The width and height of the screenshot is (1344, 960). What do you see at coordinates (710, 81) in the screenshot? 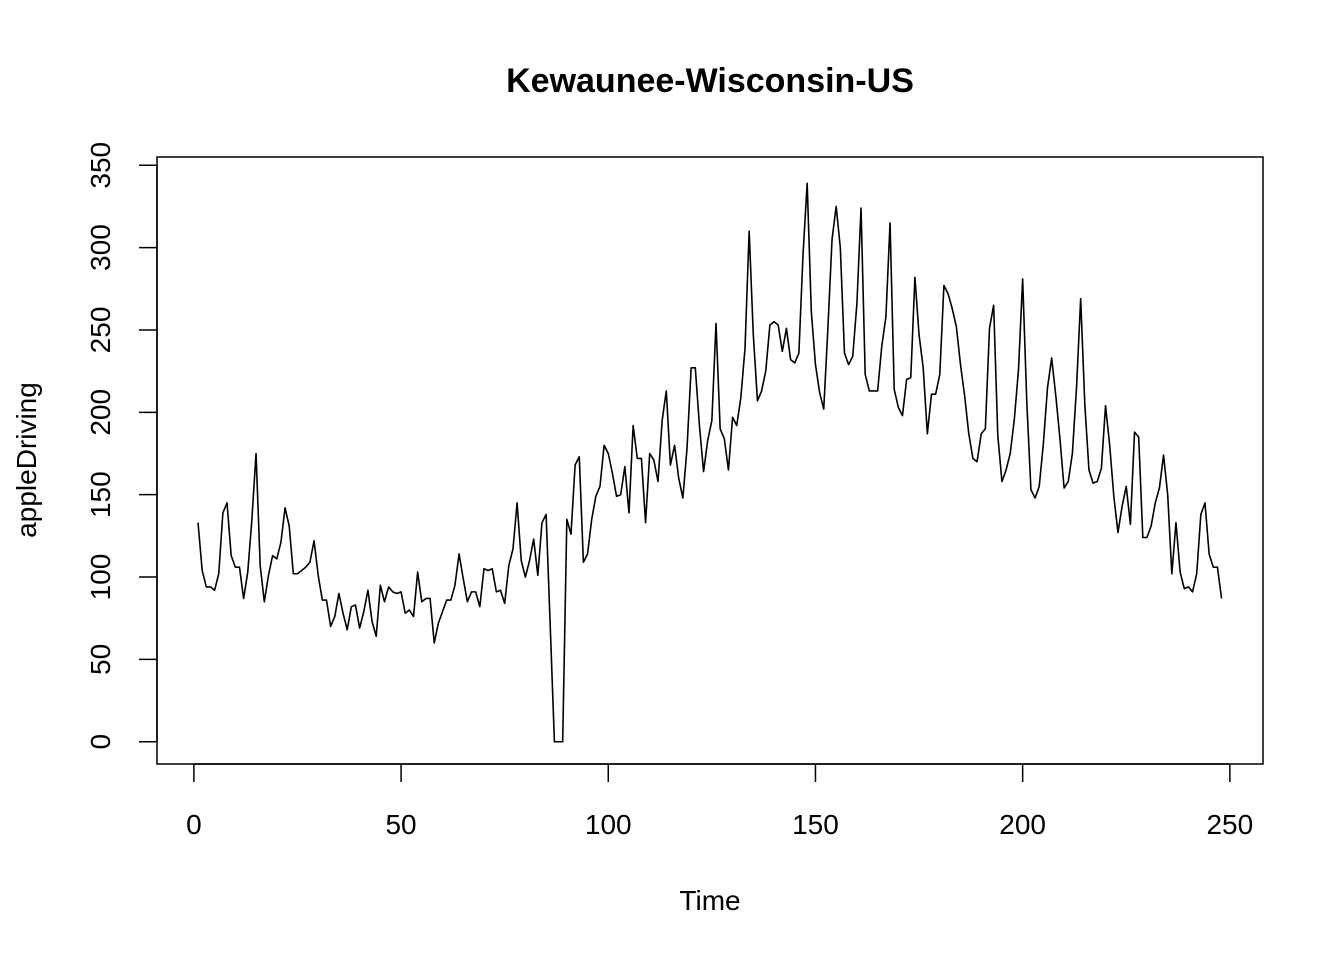
I see `chart-title: Kewaunee-Wisconsin-US` at bounding box center [710, 81].